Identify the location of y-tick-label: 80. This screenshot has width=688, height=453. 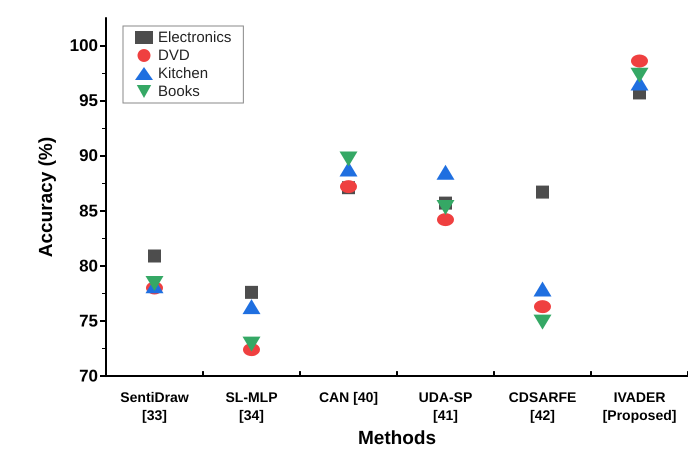
(88, 266).